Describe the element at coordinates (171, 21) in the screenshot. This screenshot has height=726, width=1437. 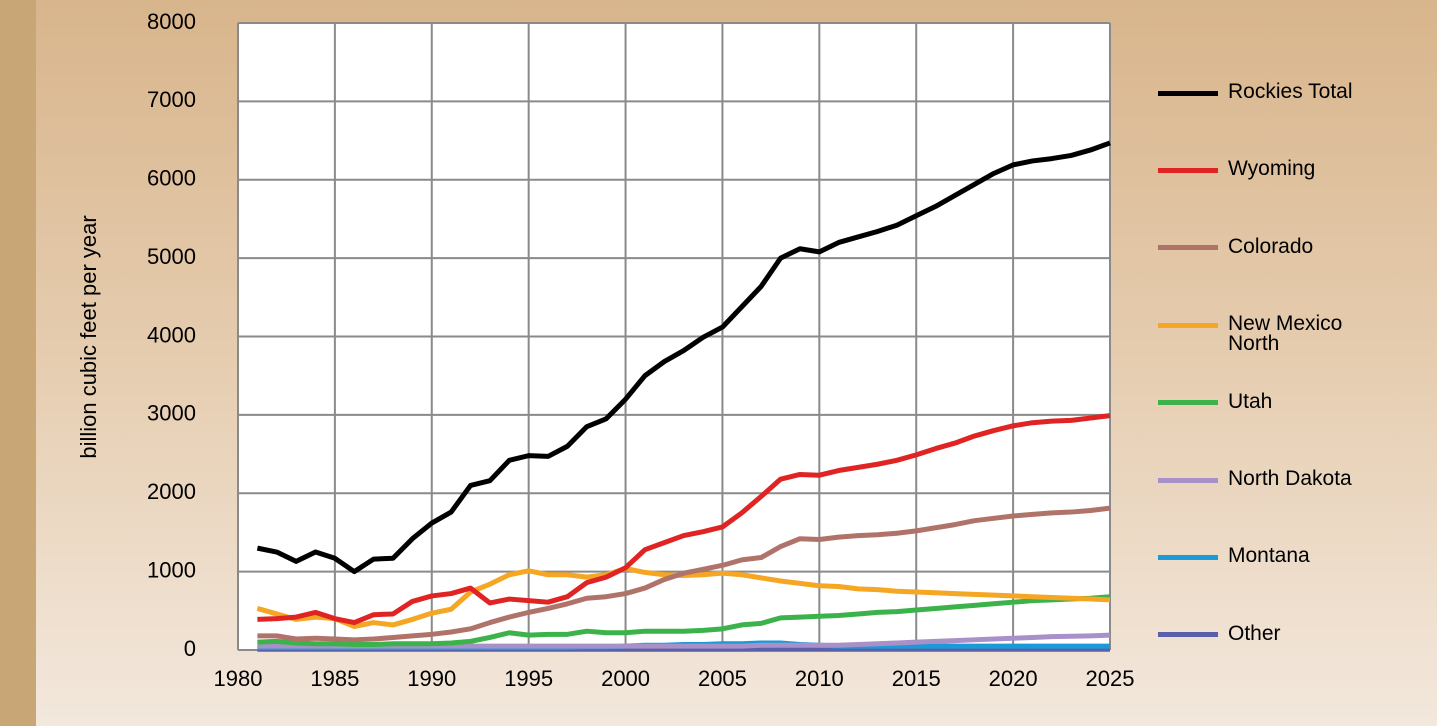
I see `y-tick-label: 8000` at that location.